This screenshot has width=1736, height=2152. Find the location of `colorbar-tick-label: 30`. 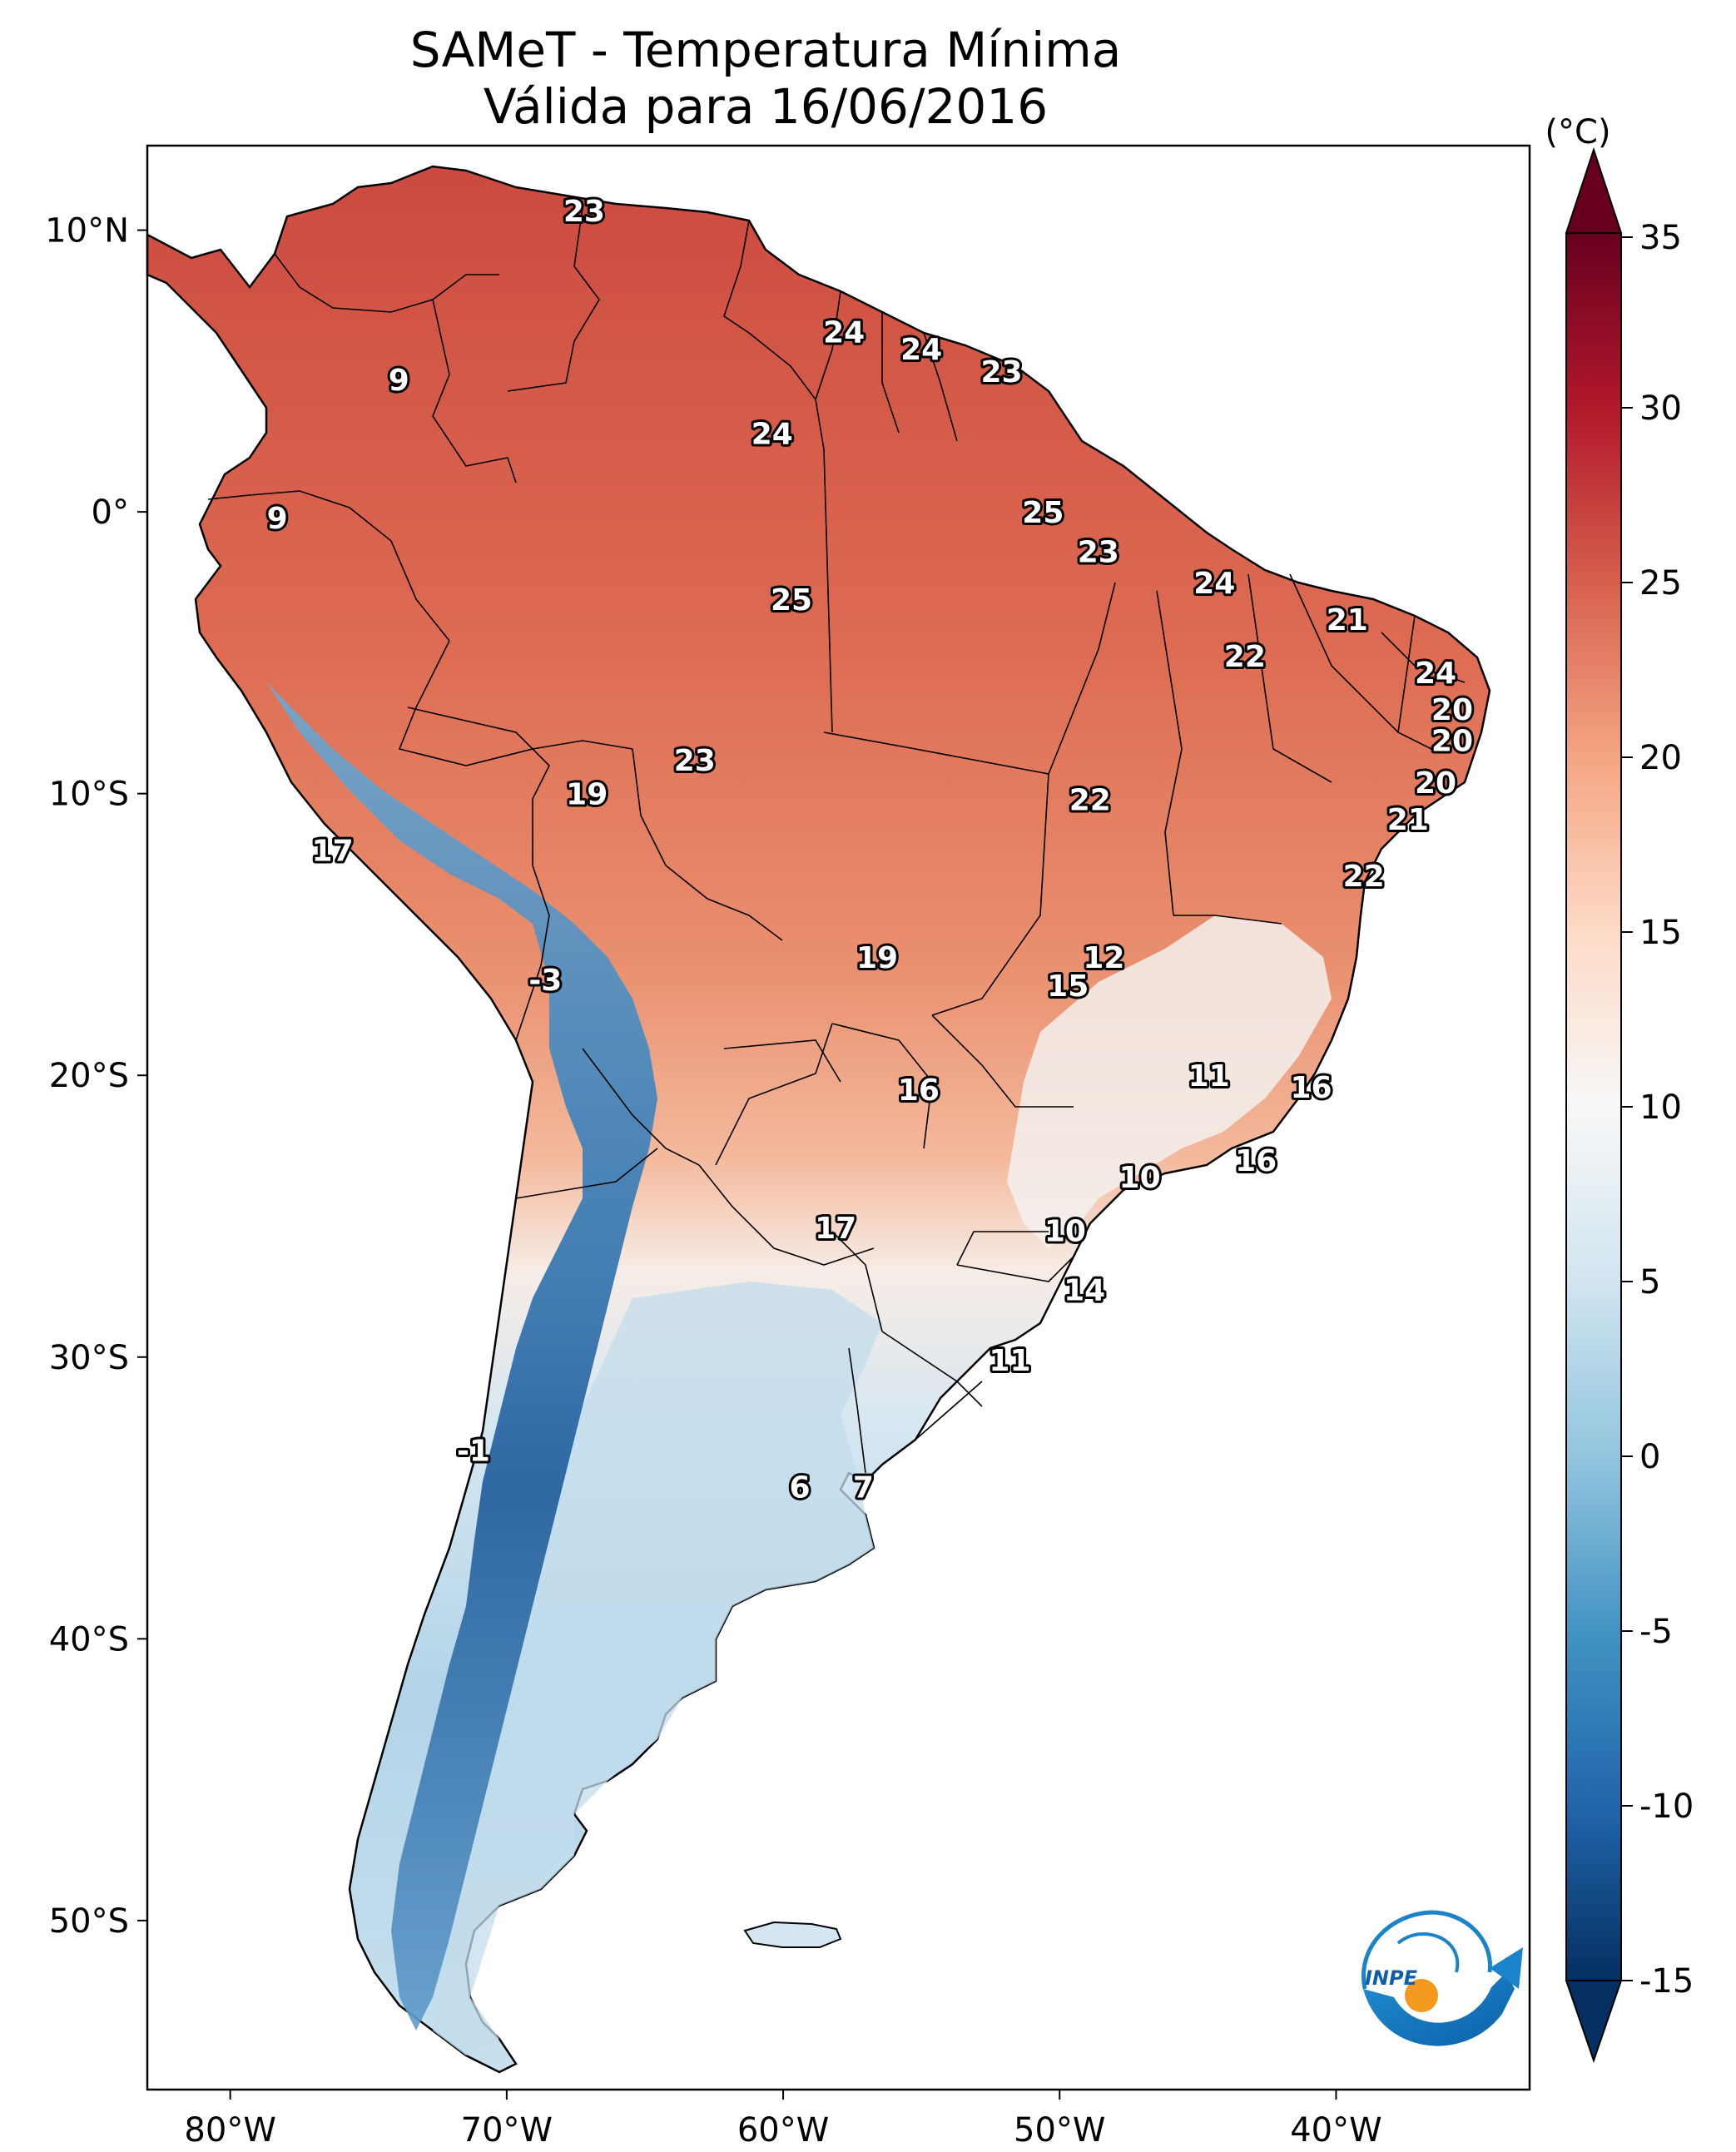

colorbar-tick-label: 30 is located at coordinates (1660, 408).